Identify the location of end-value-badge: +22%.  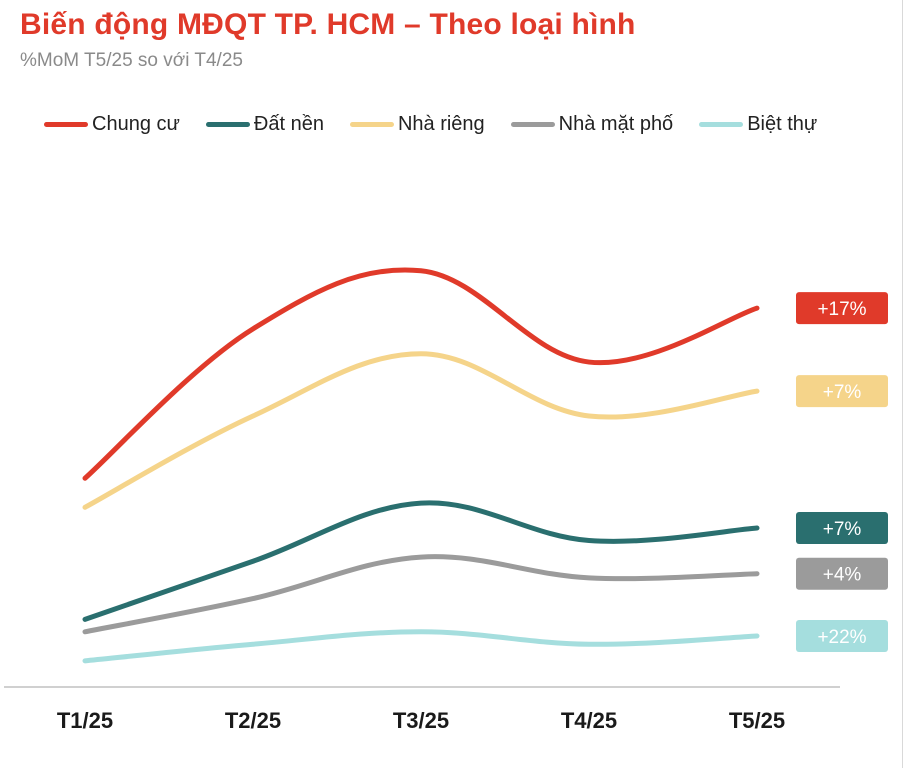
(842, 635).